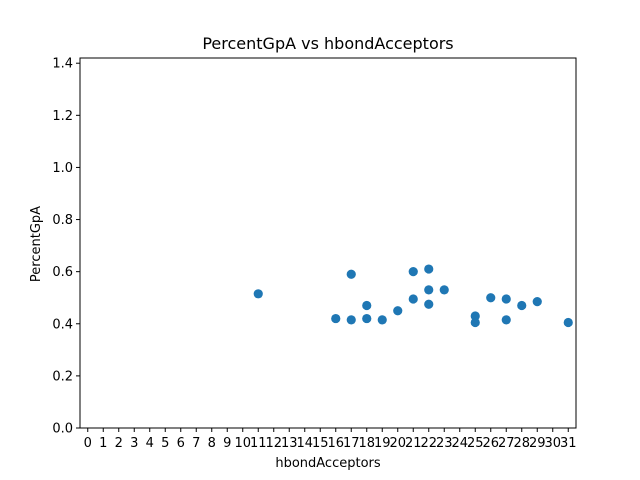 This screenshot has width=640, height=480. I want to click on data-points, so click(413, 296).